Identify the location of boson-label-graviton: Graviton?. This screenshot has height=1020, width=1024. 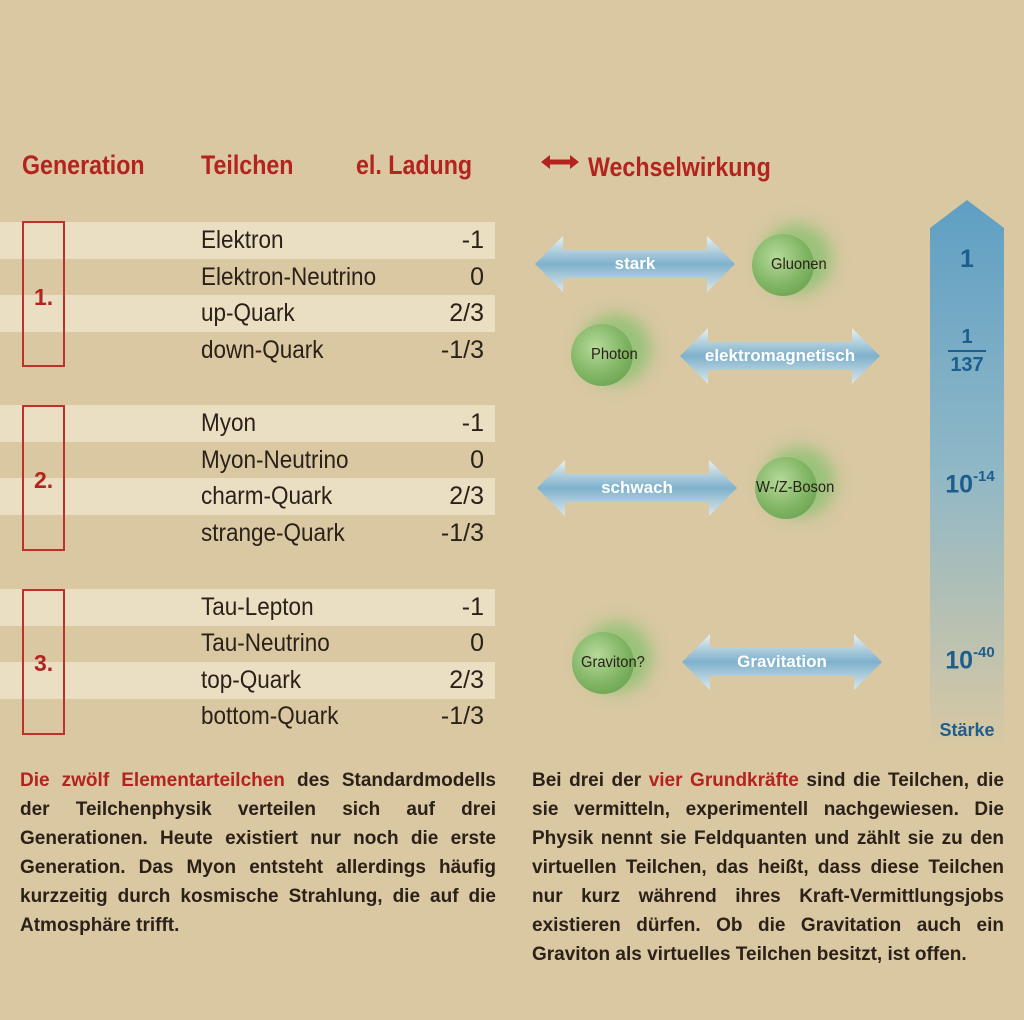
(613, 662).